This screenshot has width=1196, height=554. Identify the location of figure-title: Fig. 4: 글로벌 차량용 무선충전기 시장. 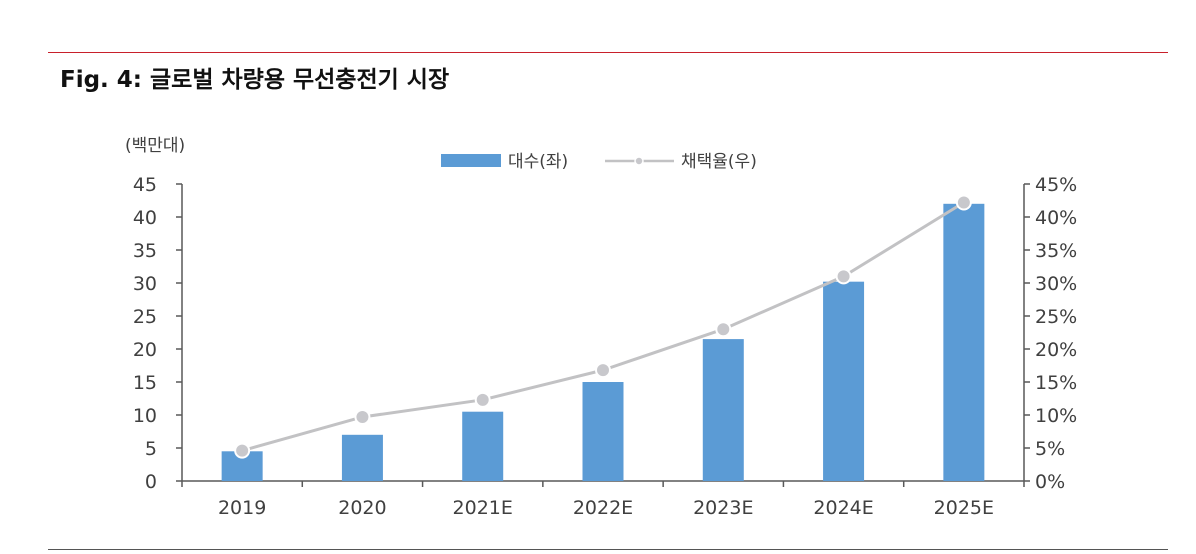
(255, 80).